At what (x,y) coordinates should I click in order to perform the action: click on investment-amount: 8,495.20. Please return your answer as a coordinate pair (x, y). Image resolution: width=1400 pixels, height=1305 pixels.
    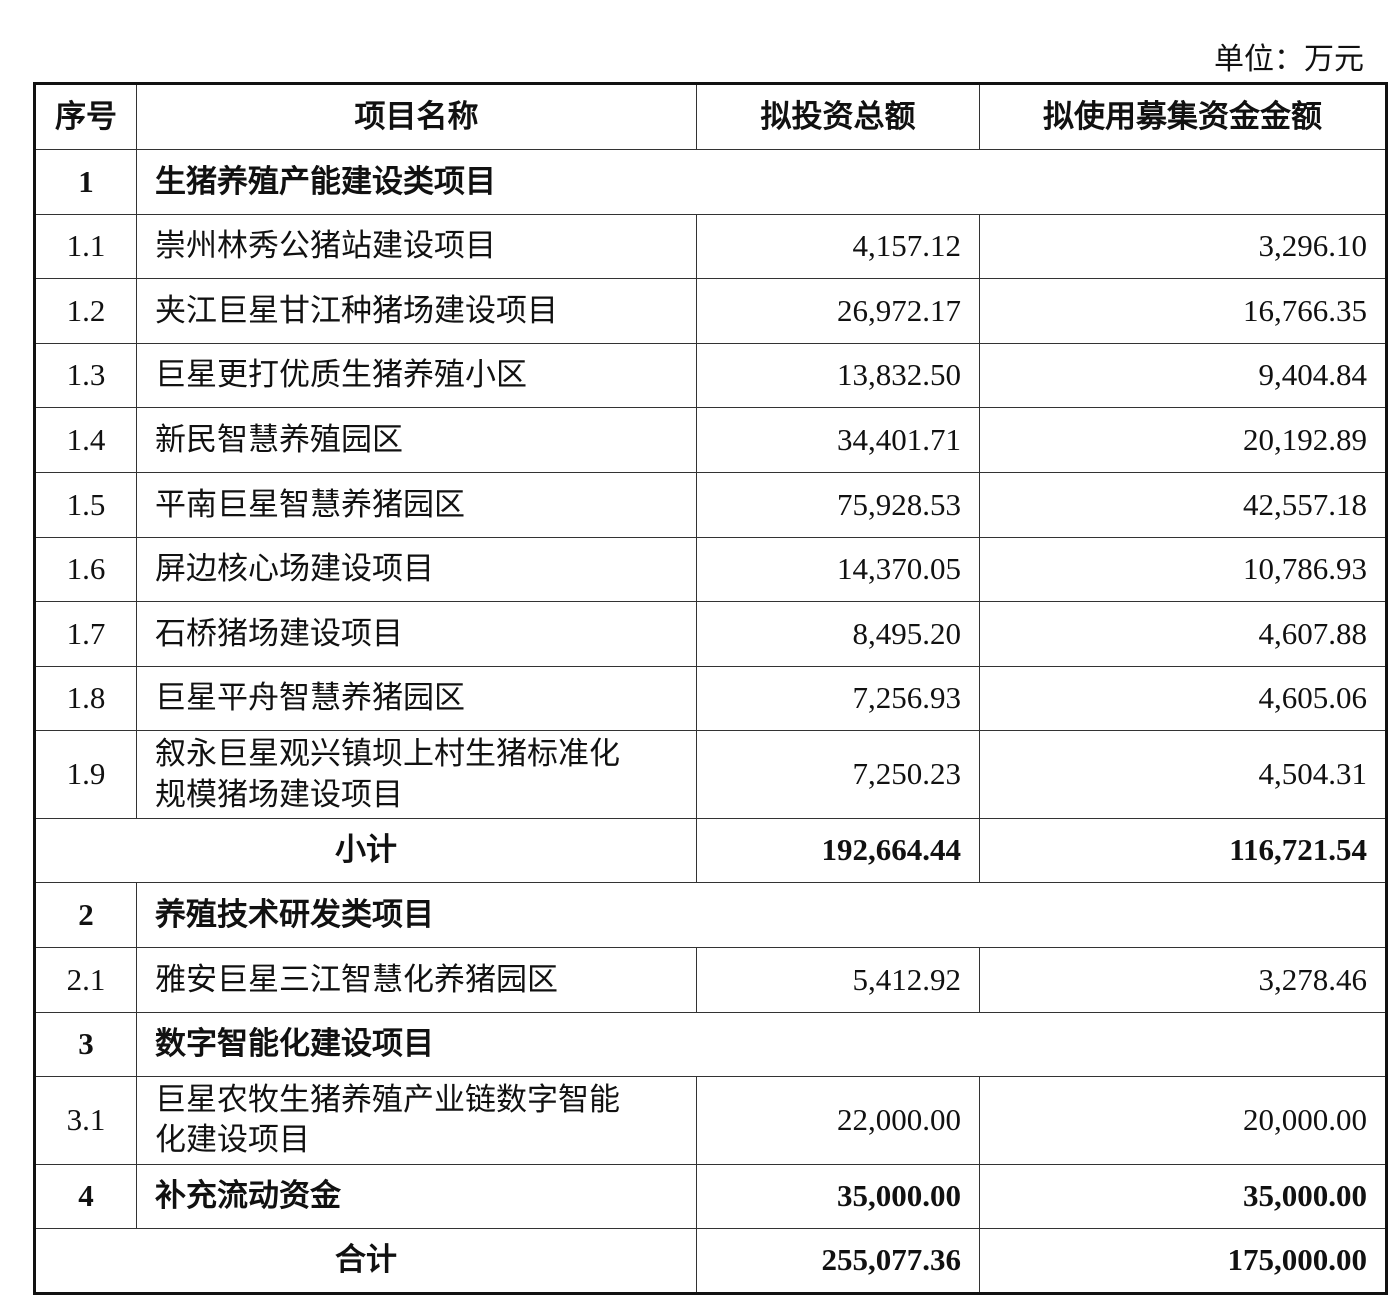
    Looking at the image, I should click on (838, 634).